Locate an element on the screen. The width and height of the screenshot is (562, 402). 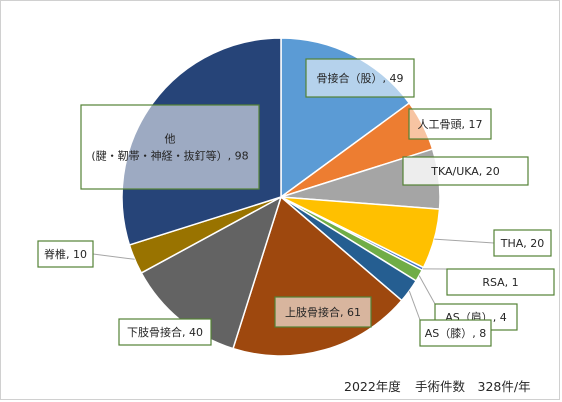
data-label-text: THA, 20 is located at coordinates (522, 243).